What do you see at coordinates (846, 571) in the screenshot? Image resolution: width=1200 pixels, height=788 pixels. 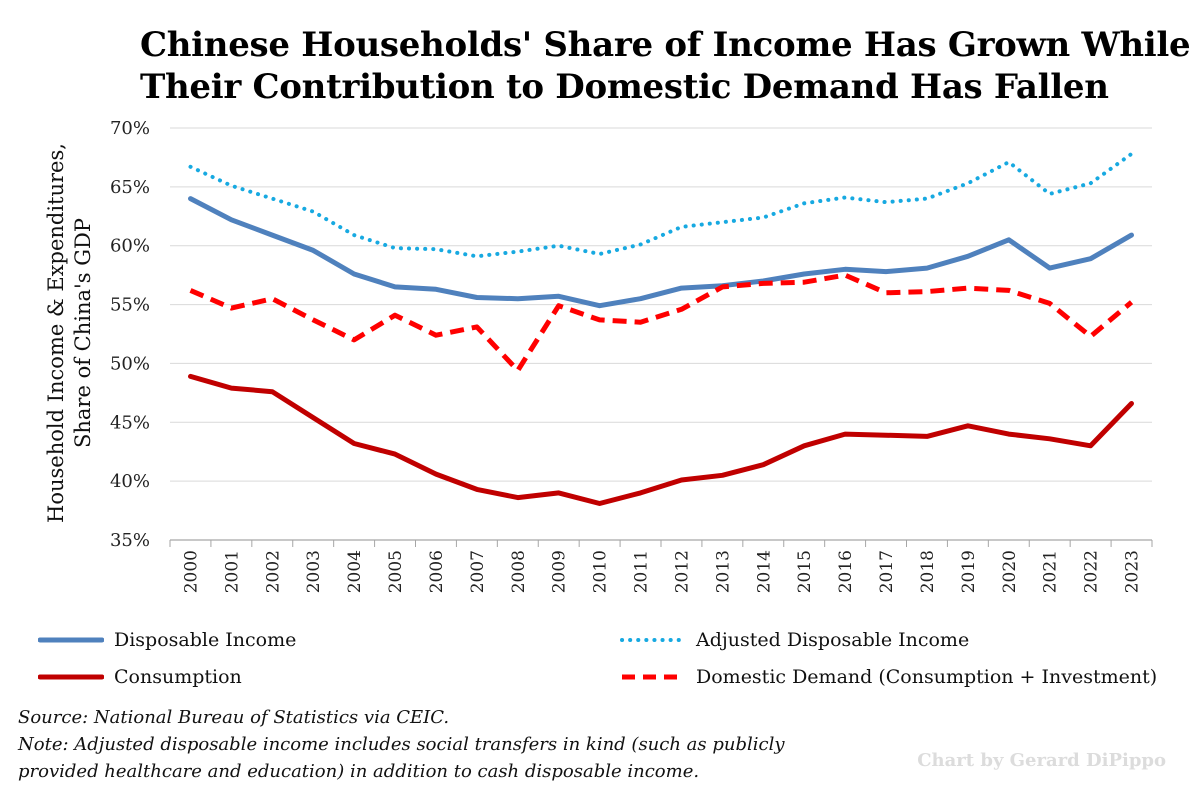 I see `x-tick-label: 2016` at bounding box center [846, 571].